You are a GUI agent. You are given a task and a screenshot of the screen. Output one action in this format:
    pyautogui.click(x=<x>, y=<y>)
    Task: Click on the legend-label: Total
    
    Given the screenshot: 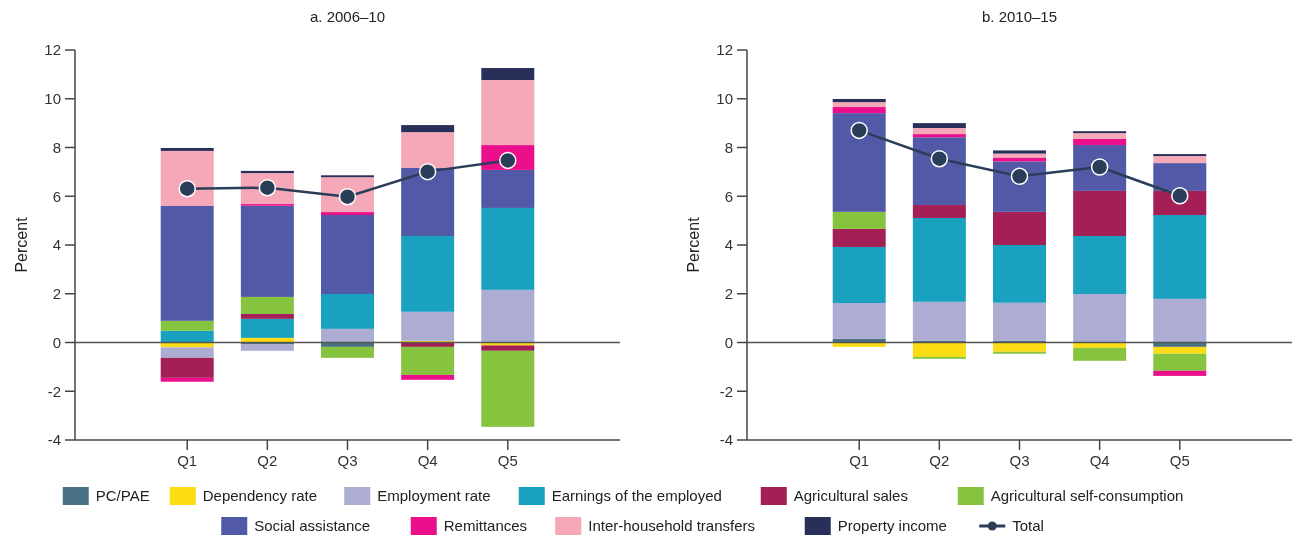 What is the action you would take?
    pyautogui.click(x=1028, y=526)
    